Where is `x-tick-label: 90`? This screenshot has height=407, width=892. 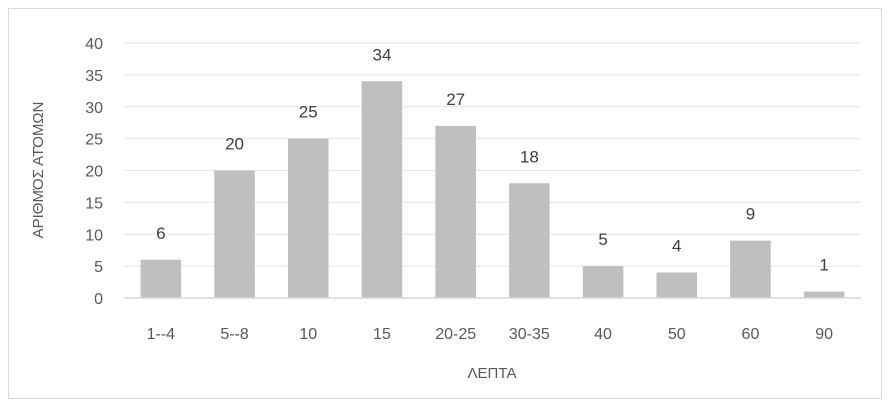 x-tick-label: 90 is located at coordinates (824, 334).